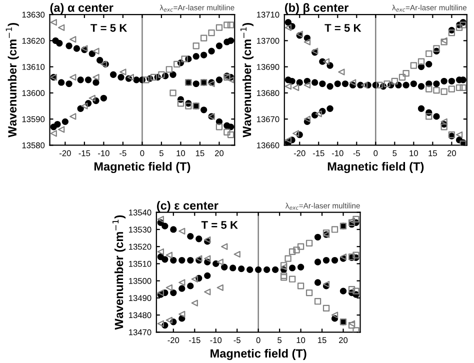 The width and height of the screenshot is (474, 363). Describe the element at coordinates (33, 67) in the screenshot. I see `y-tick-label: 13610` at that location.